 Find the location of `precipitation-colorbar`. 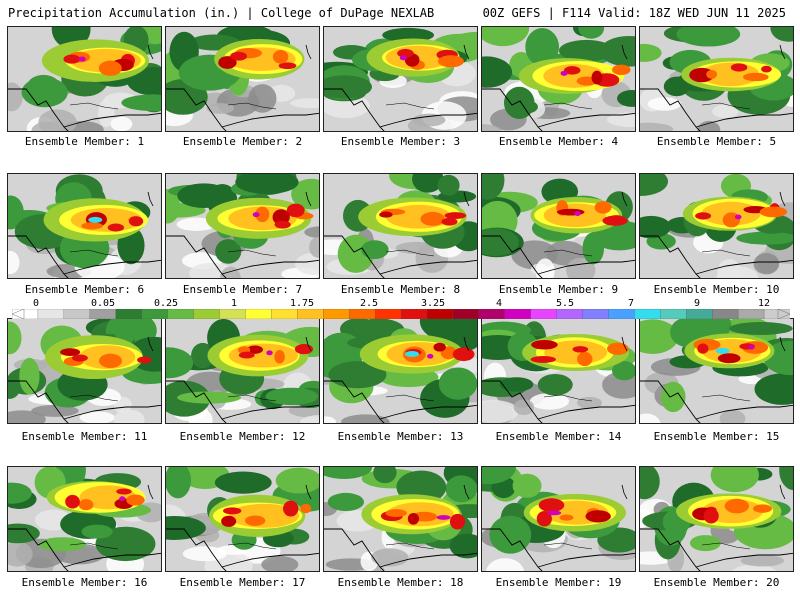

precipitation-colorbar is located at coordinates (401, 314).